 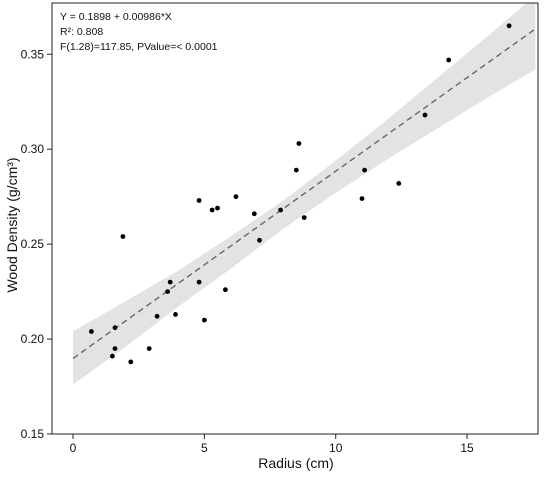 What do you see at coordinates (12, 224) in the screenshot?
I see `y-axis-title: Wood Density (g/cm³)` at bounding box center [12, 224].